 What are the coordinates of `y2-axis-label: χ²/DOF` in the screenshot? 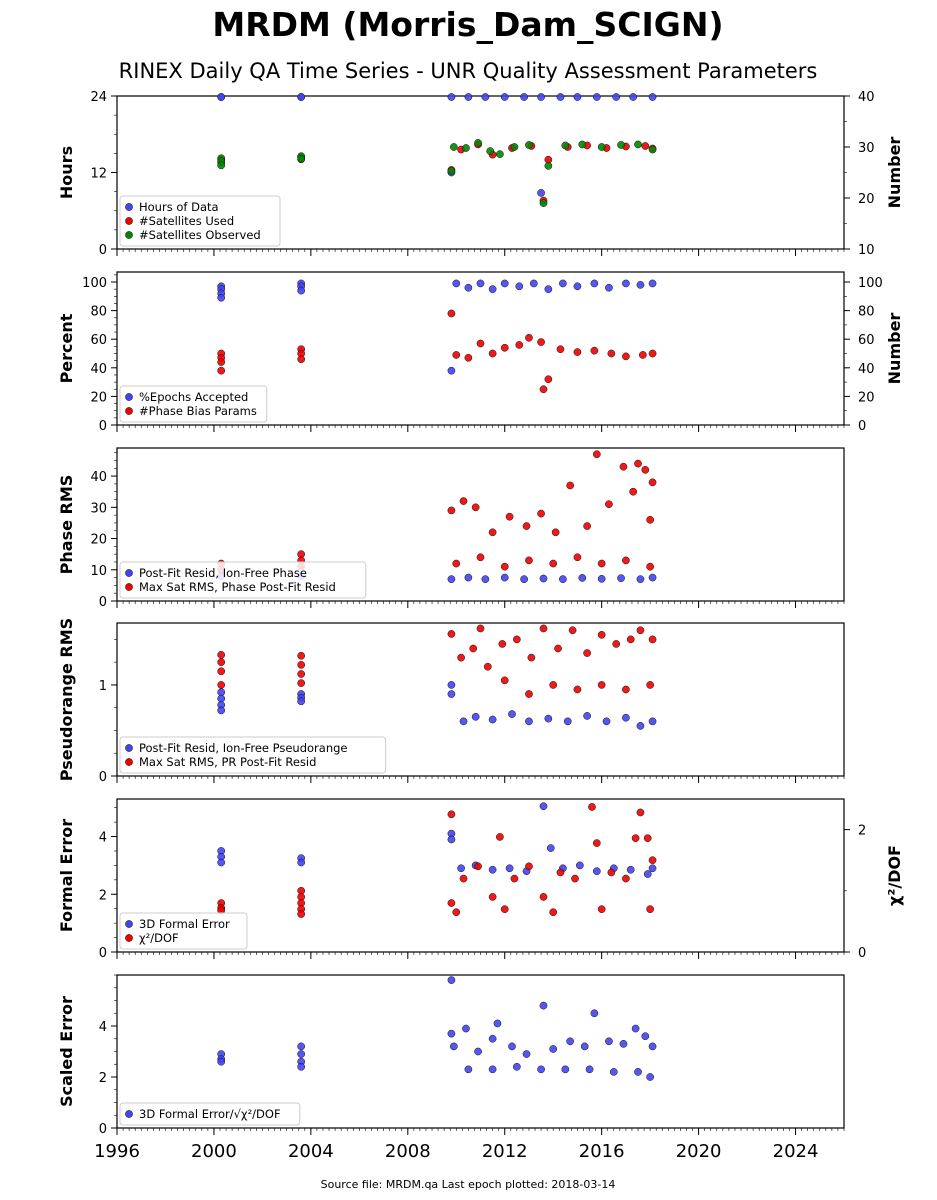 It's located at (894, 875).